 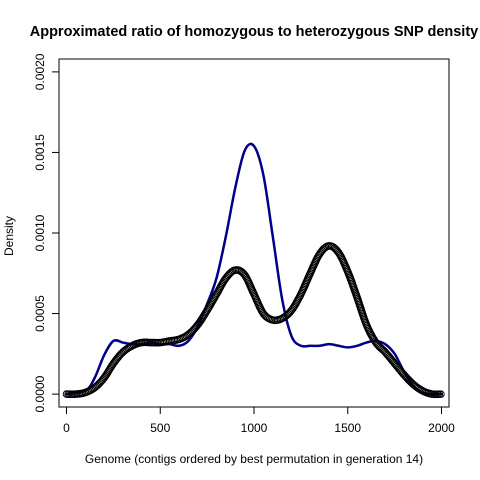 I want to click on x-tick-label: 500, so click(x=160, y=428).